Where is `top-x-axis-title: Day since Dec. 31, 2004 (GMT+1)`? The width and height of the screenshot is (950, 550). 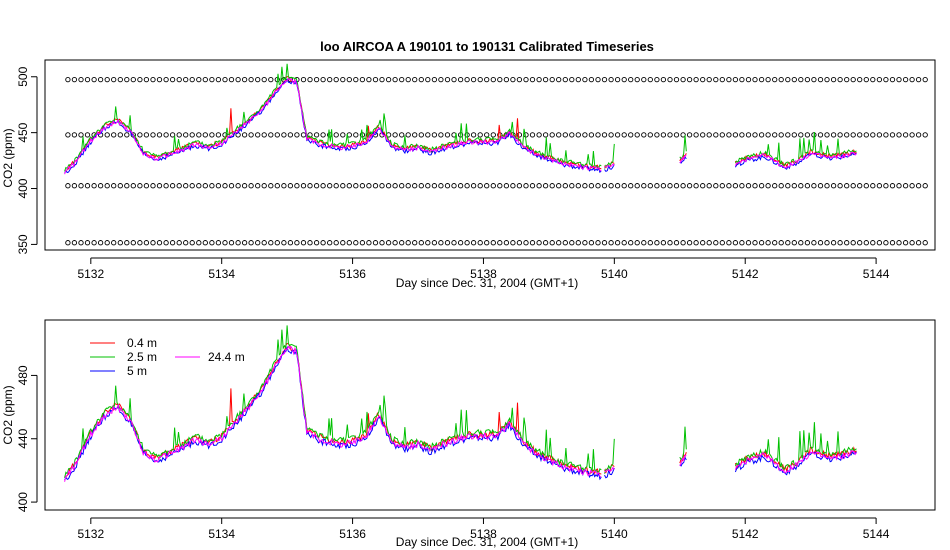
top-x-axis-title: Day since Dec. 31, 2004 (GMT+1) is located at coordinates (487, 283).